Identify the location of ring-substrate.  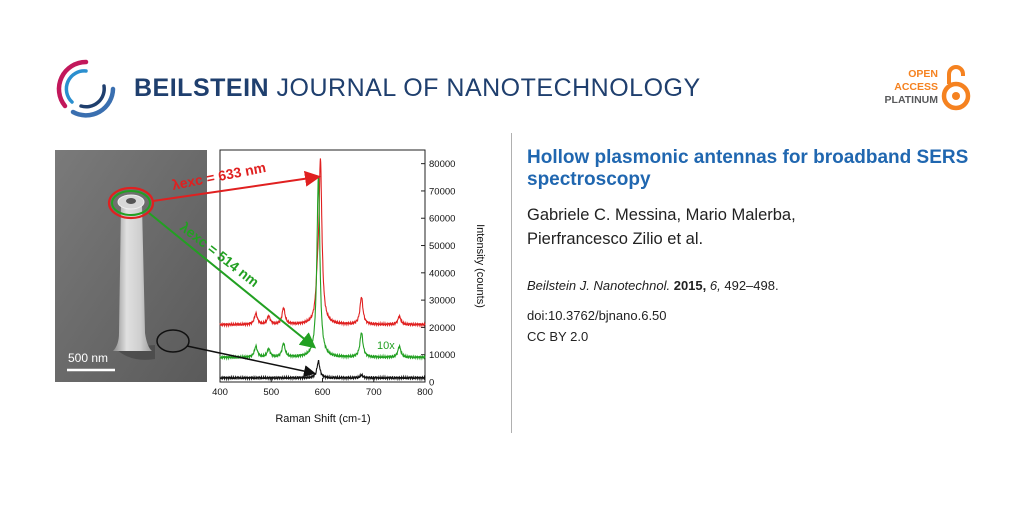
(173, 341).